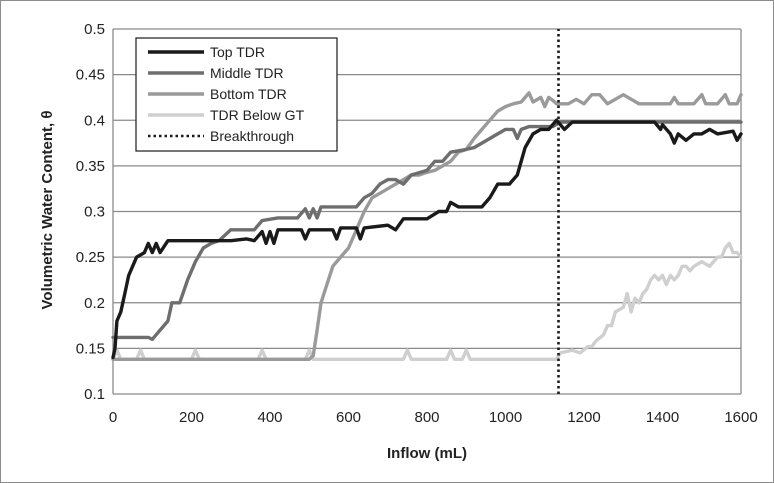 This screenshot has width=774, height=483. I want to click on y-tick-label: 0.1, so click(94, 394).